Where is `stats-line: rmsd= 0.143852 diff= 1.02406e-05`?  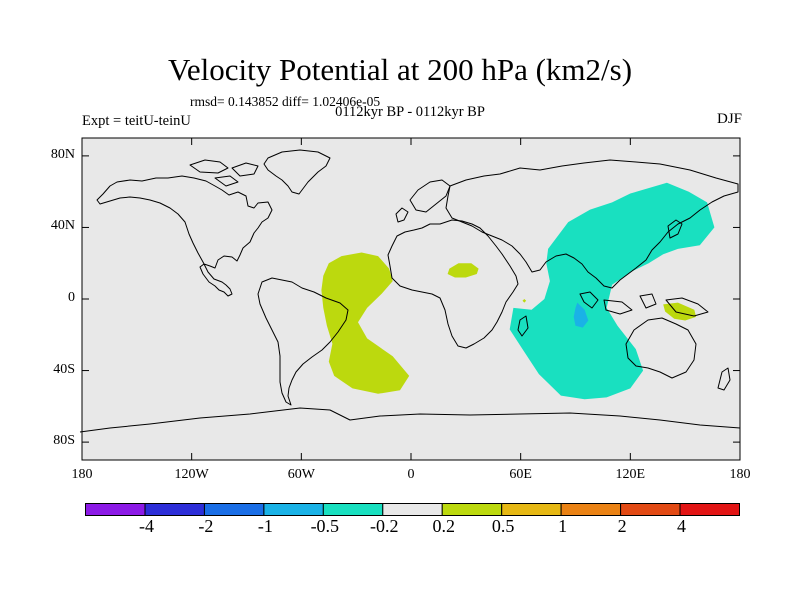 stats-line: rmsd= 0.143852 diff= 1.02406e-05 is located at coordinates (285, 101).